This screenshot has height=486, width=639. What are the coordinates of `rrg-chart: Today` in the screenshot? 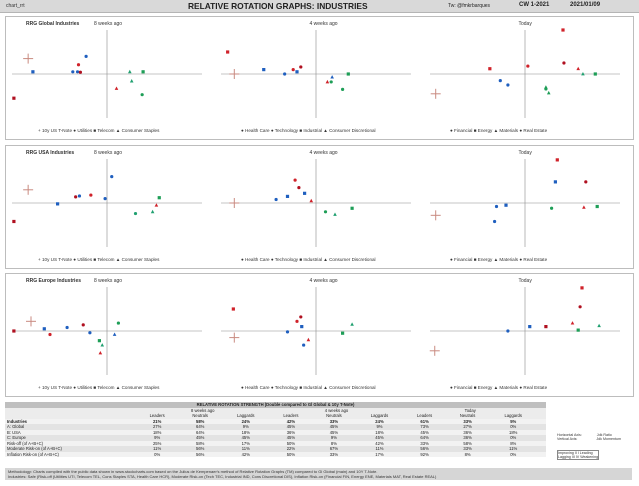 It's located at (525, 198).